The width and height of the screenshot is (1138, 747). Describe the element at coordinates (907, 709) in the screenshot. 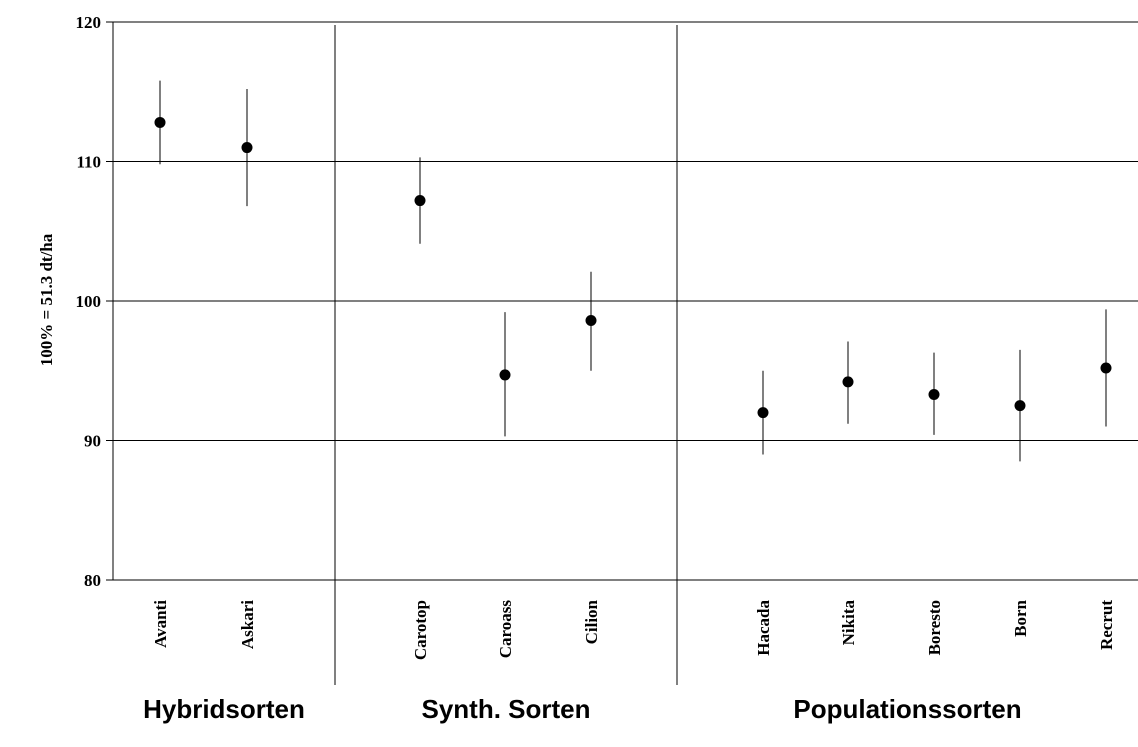

I see `group-label-2: Populationssorten` at that location.